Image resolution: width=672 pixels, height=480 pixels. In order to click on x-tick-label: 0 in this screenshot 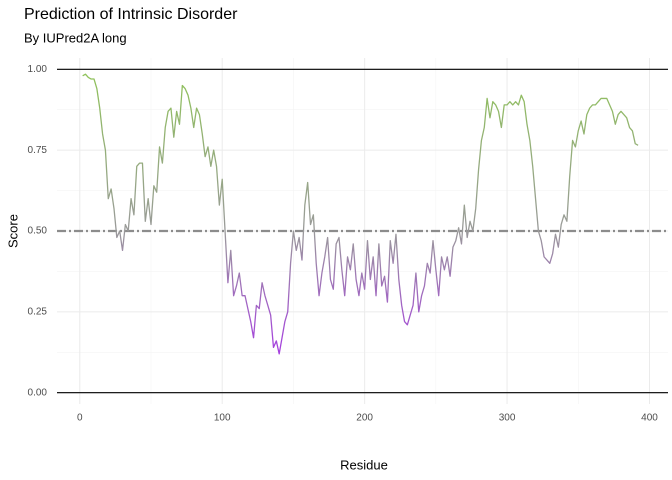, I will do `click(80, 418)`.